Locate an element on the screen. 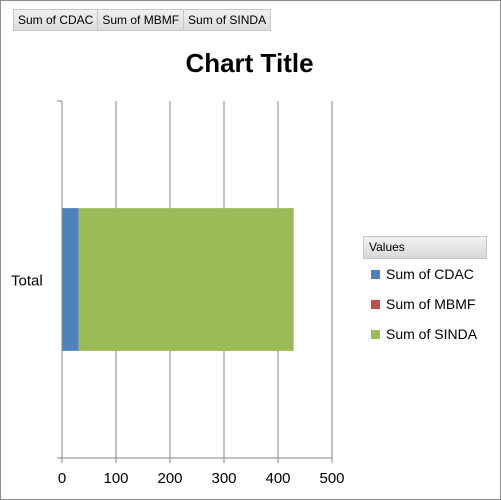  x-tick-label: 400 is located at coordinates (277, 478).